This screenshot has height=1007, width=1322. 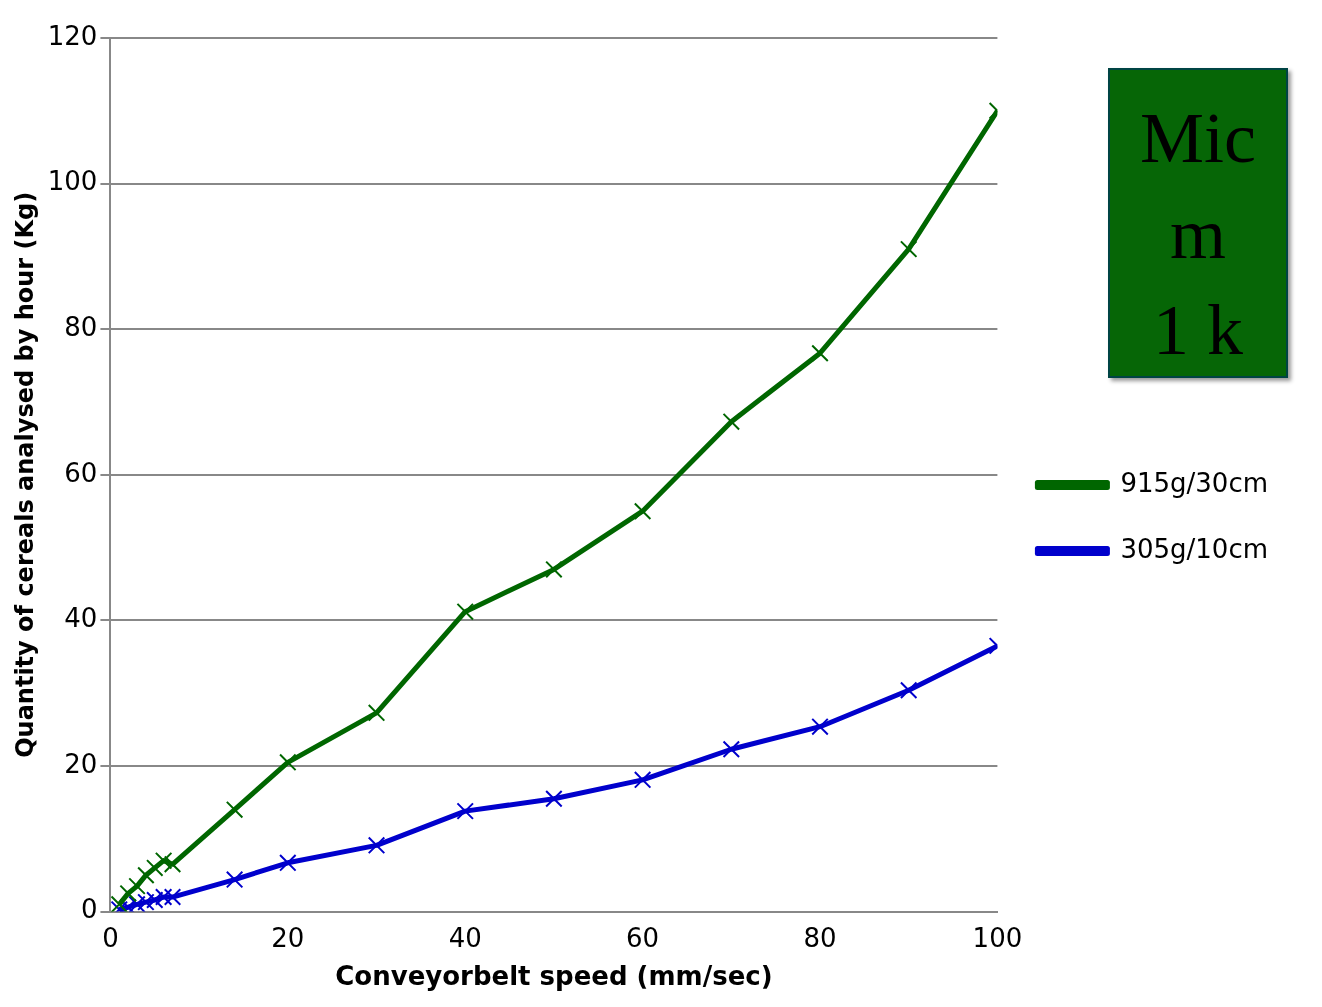 What do you see at coordinates (81, 618) in the screenshot?
I see `y-tick-label: 40` at bounding box center [81, 618].